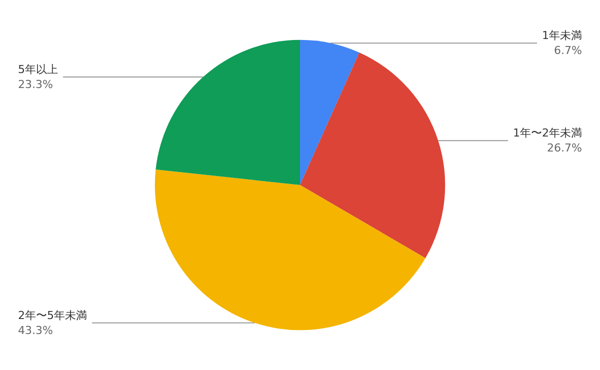 The image size is (600, 370). What do you see at coordinates (35, 85) in the screenshot?
I see `data-label: 23.3%` at bounding box center [35, 85].